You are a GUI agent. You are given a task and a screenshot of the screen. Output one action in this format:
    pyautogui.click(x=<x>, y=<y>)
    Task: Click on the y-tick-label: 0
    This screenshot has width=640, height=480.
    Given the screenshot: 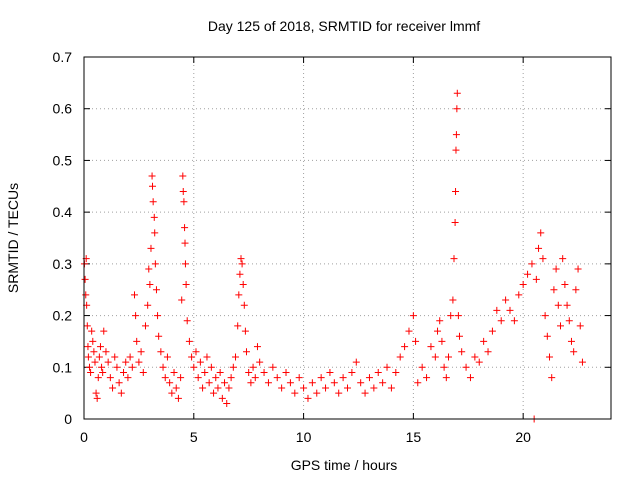 What is the action you would take?
    pyautogui.click(x=68, y=419)
    